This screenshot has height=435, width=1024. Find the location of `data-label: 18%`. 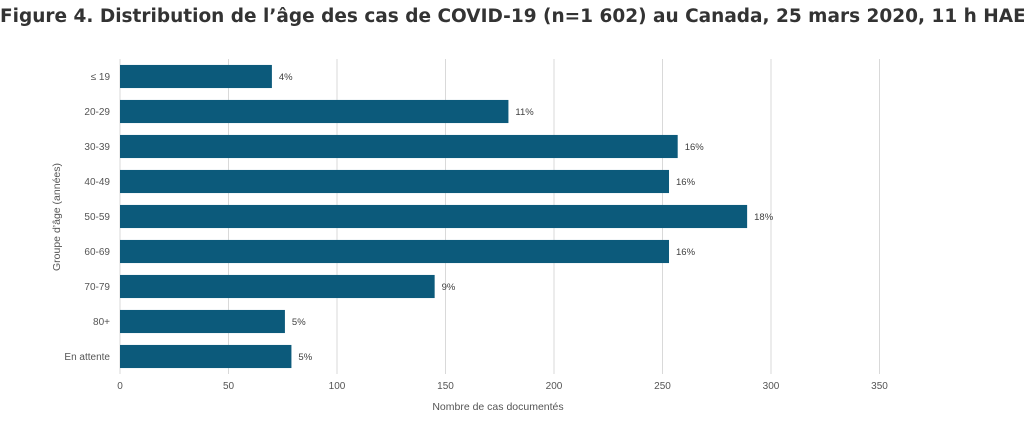

data-label: 18% is located at coordinates (764, 217).